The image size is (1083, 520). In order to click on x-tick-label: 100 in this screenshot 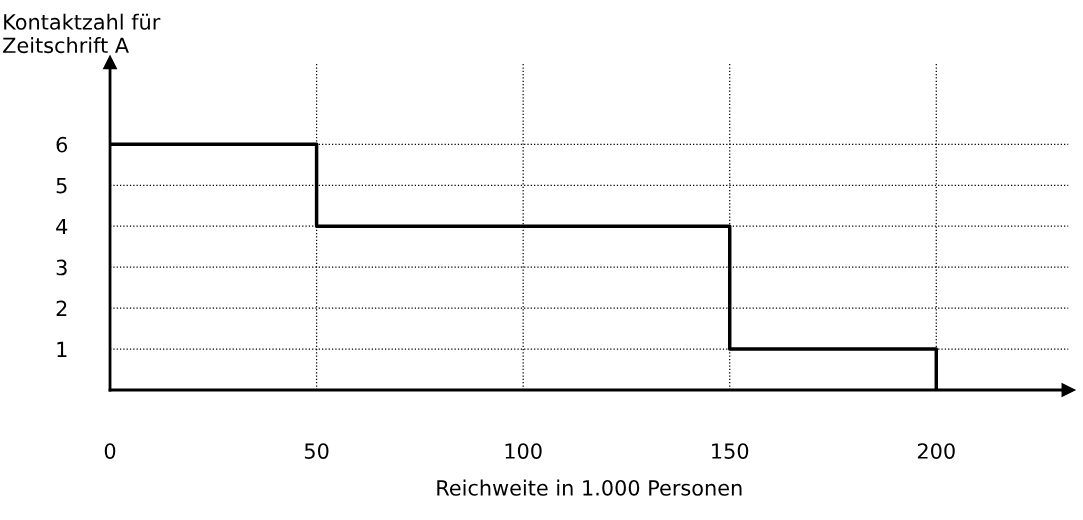, I will do `click(523, 451)`.